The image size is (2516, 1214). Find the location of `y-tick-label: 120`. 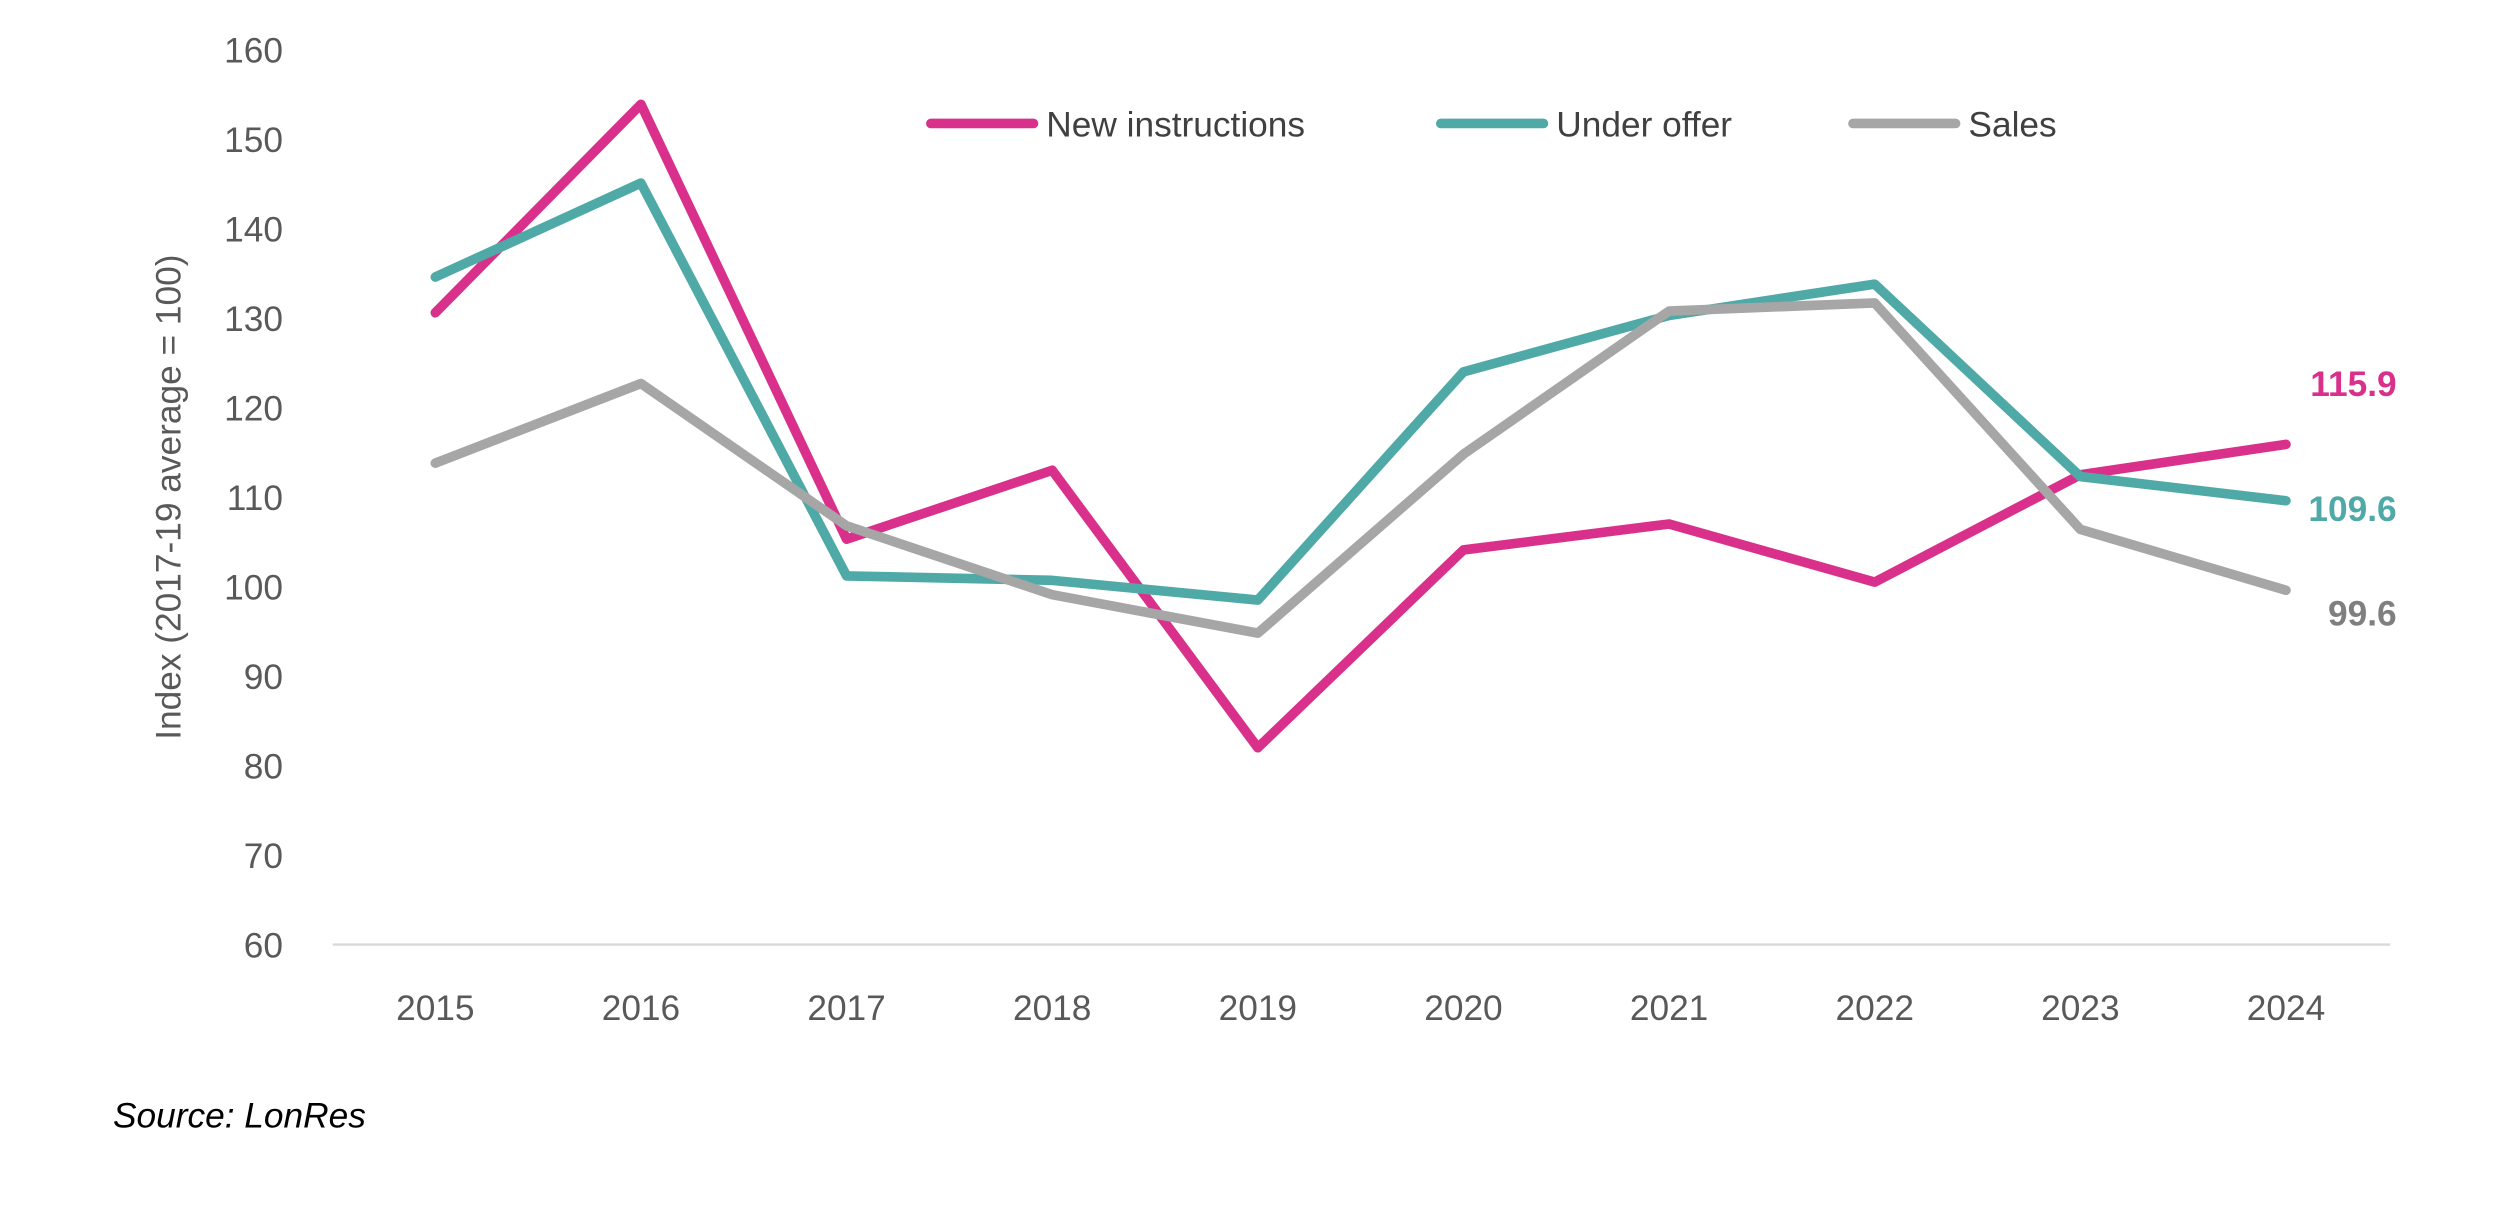

y-tick-label: 120 is located at coordinates (253, 408).